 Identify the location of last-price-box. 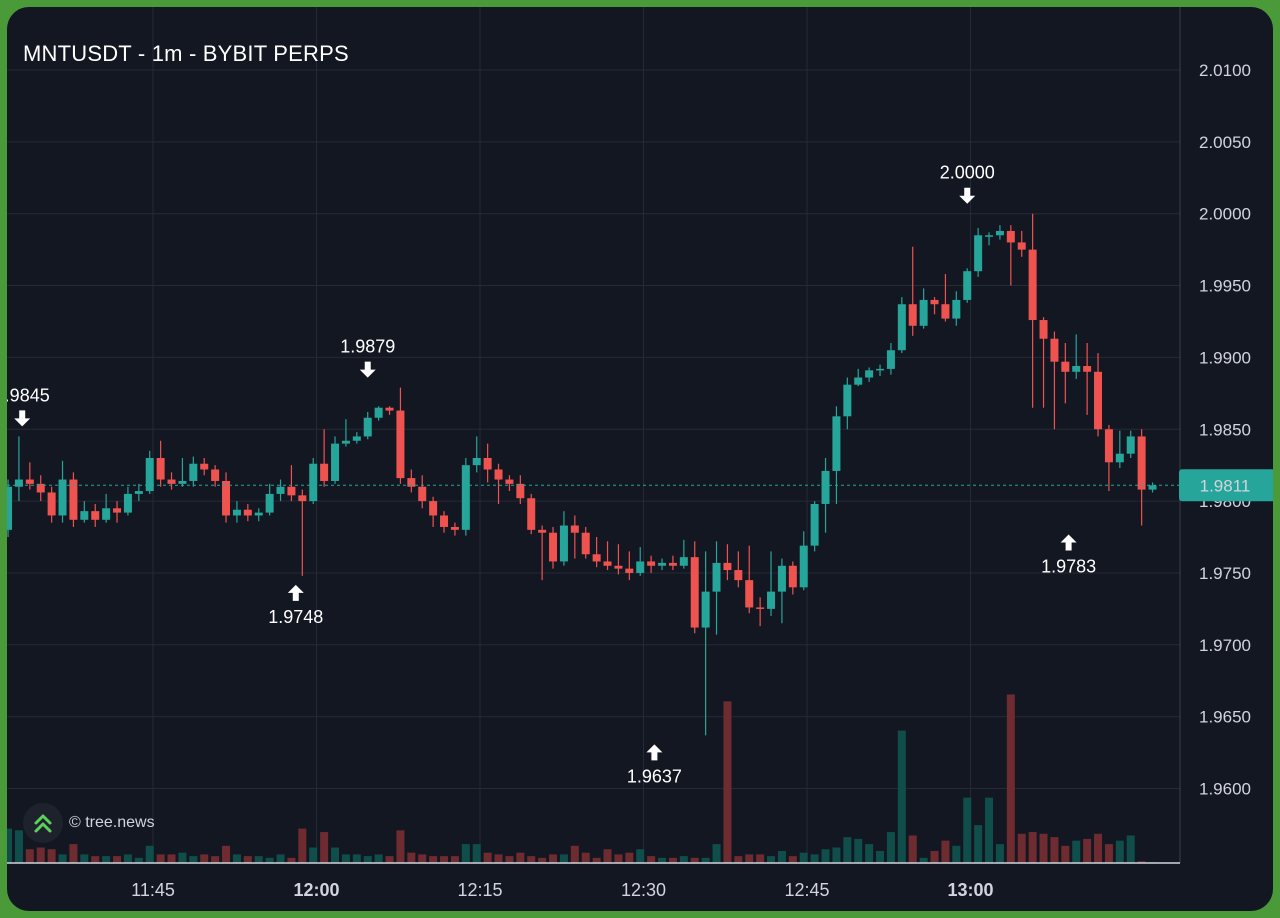
(1226, 485).